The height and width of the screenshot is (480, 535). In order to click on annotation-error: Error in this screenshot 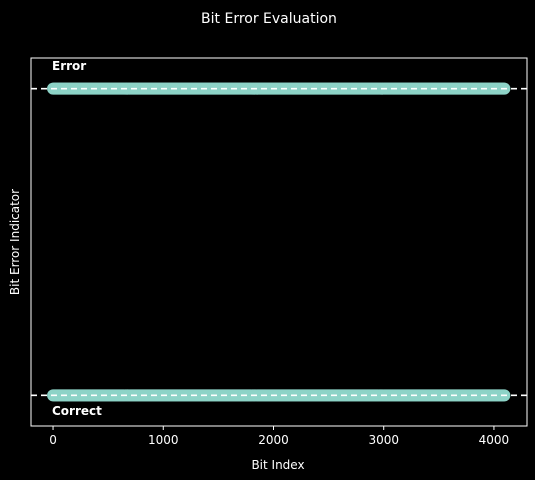, I will do `click(69, 66)`.